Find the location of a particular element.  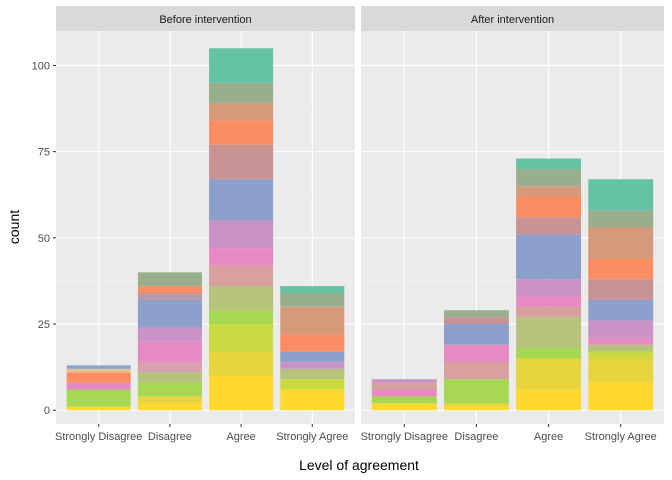

strip-after-intervention is located at coordinates (512, 18).